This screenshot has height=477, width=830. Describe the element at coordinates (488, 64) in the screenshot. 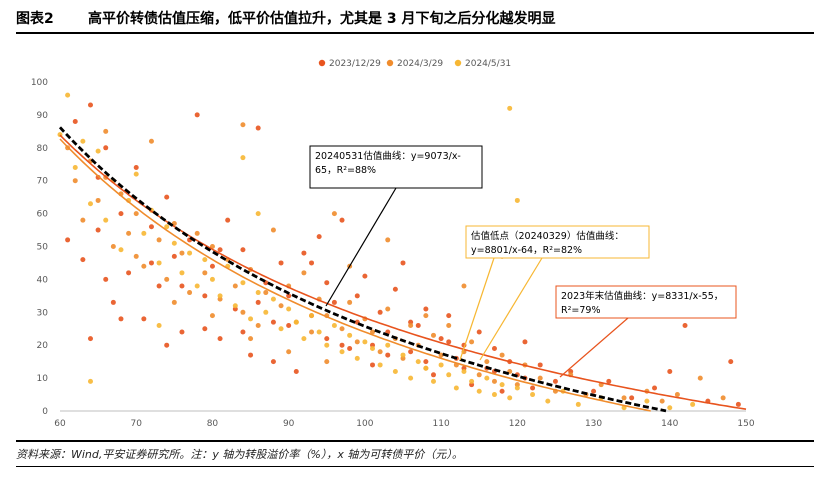

I see `legend-label: 2024/5/31` at that location.